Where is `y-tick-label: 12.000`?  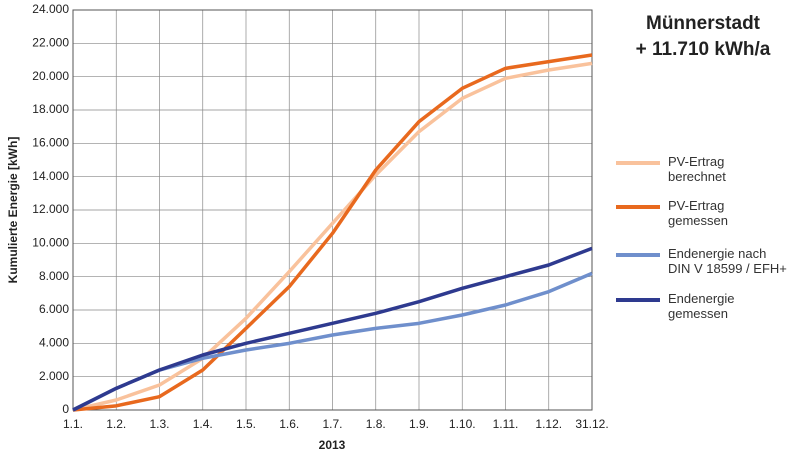
y-tick-label: 12.000 is located at coordinates (50, 209).